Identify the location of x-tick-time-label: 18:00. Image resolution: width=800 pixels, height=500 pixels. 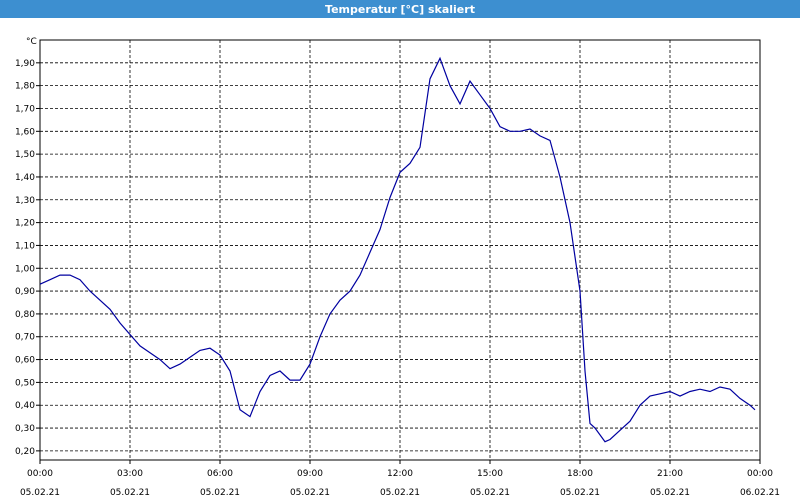
(580, 474).